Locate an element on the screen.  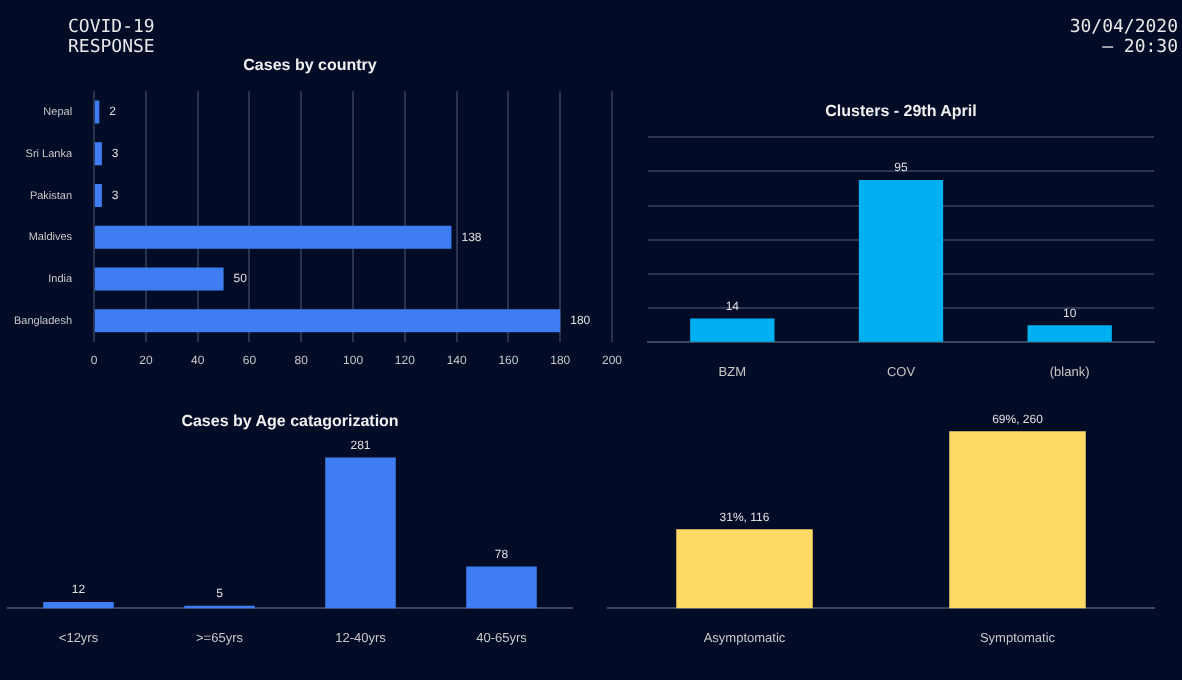
text: COVID-19 RESPONSE is located at coordinates (112, 38).